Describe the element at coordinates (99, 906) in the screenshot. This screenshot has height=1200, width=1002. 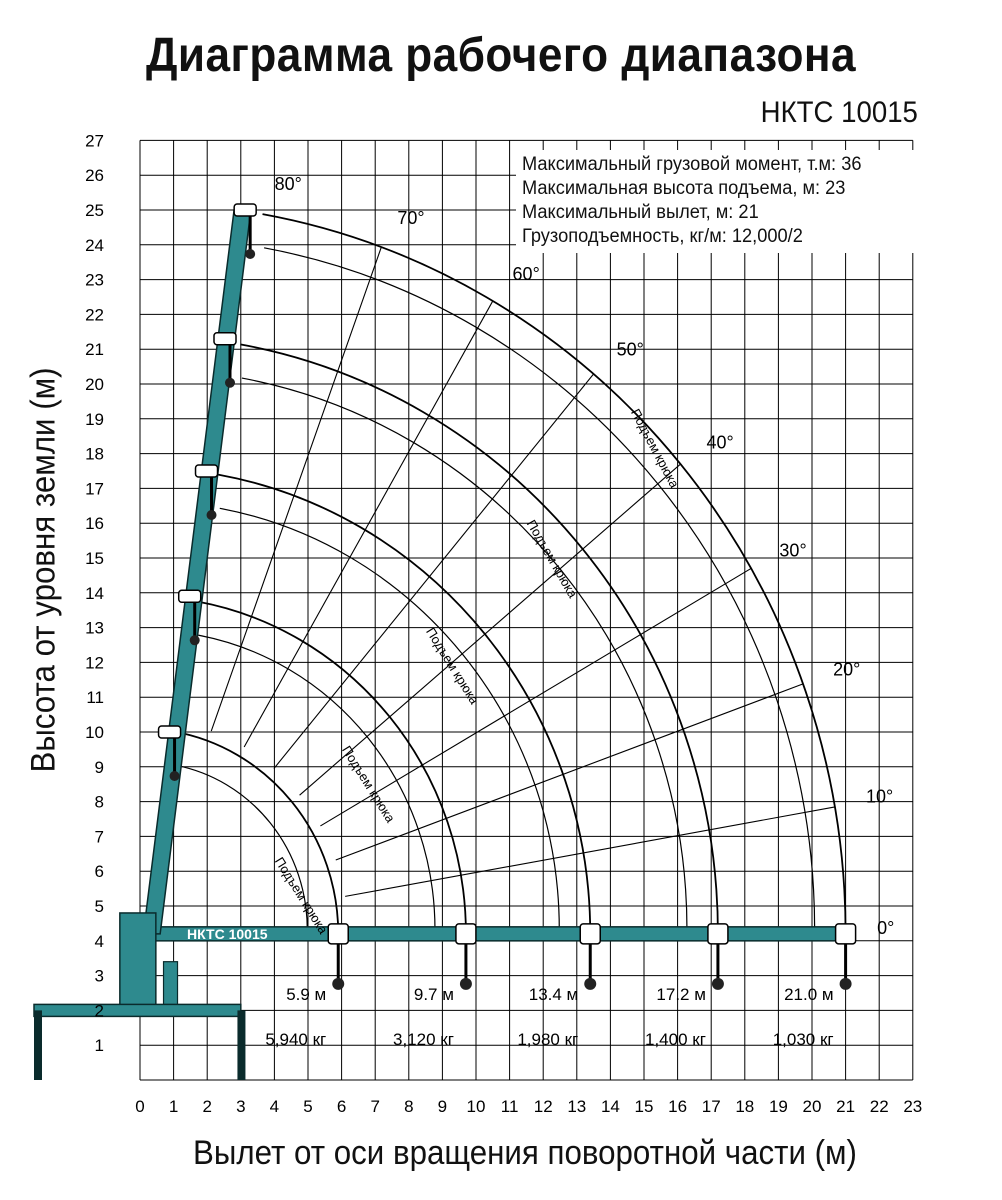
I see `y-tick-label: 5` at that location.